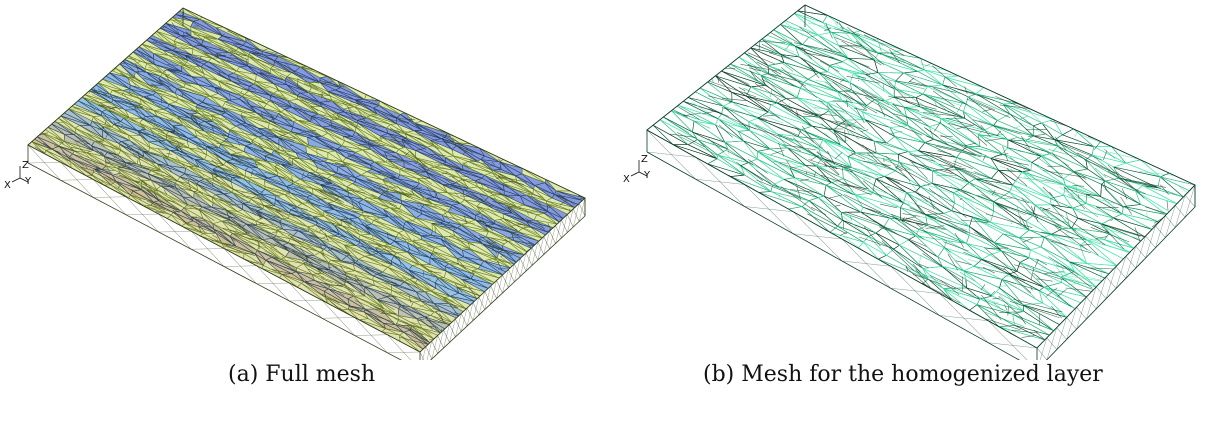 Image resolution: width=1211 pixels, height=422 pixels. What do you see at coordinates (903, 374) in the screenshot?
I see `caption-homogenized-mesh: (b) Mesh for the homogenized layer` at bounding box center [903, 374].